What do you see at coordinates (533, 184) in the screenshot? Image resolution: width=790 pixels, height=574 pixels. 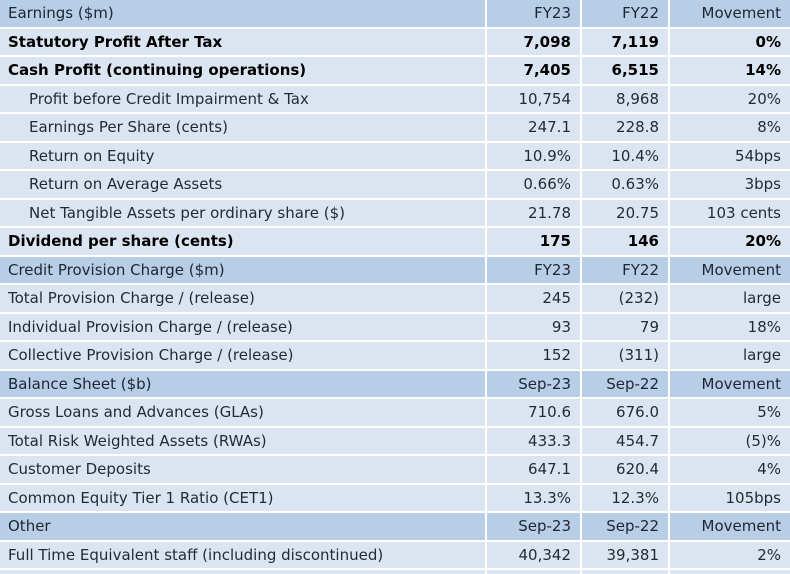 I see `cell-fy23: 0.66%` at bounding box center [533, 184].